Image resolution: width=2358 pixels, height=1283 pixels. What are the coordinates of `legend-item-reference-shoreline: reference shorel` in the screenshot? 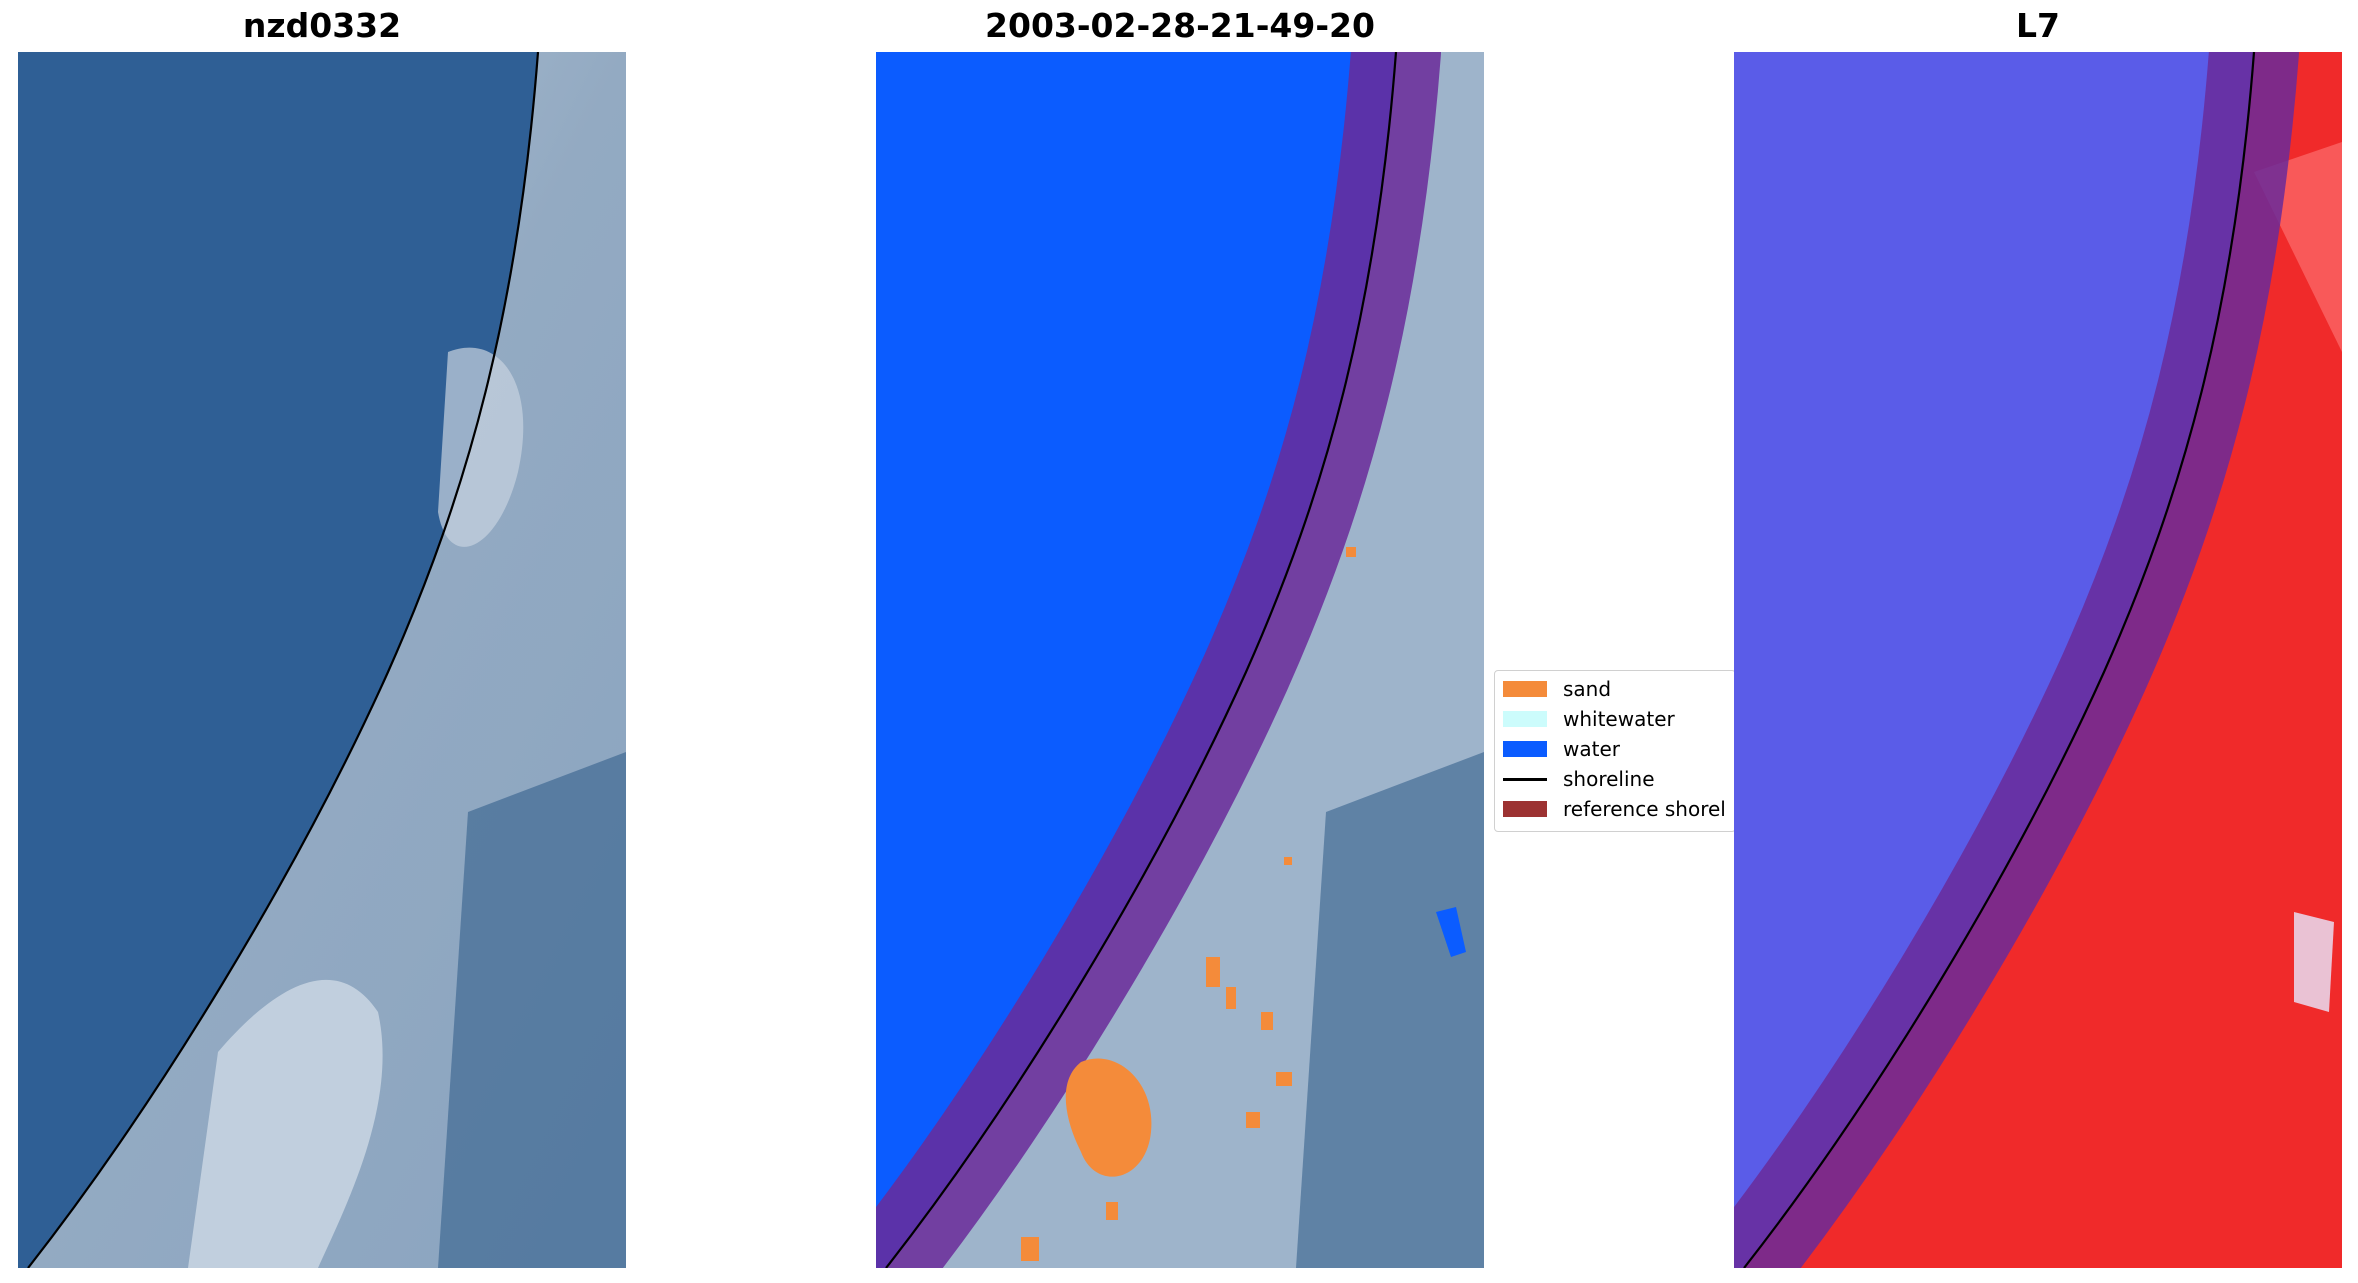 It's located at (1614, 809).